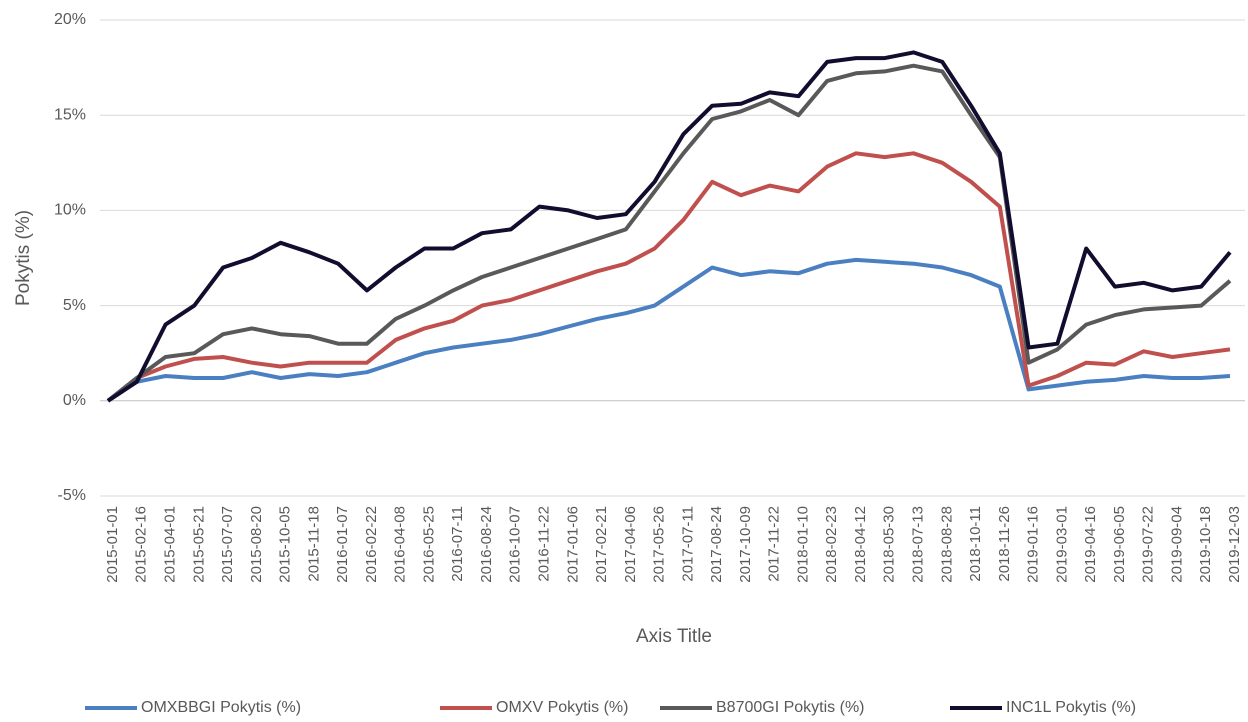 Image resolution: width=1248 pixels, height=722 pixels. I want to click on x-tick-label: 2019-12-03, so click(1234, 544).